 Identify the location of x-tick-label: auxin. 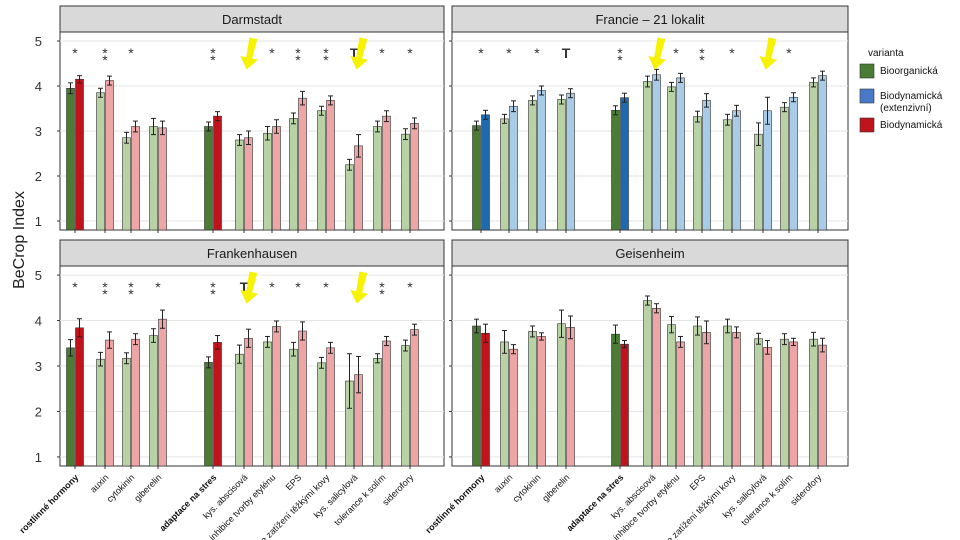
(503, 483).